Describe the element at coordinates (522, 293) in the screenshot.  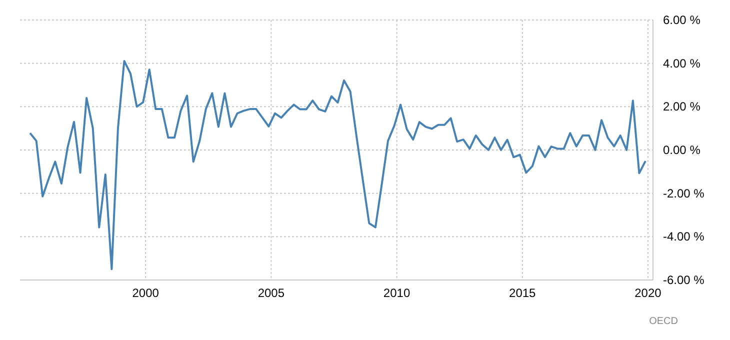
I see `x-tick-label: 2015` at that location.